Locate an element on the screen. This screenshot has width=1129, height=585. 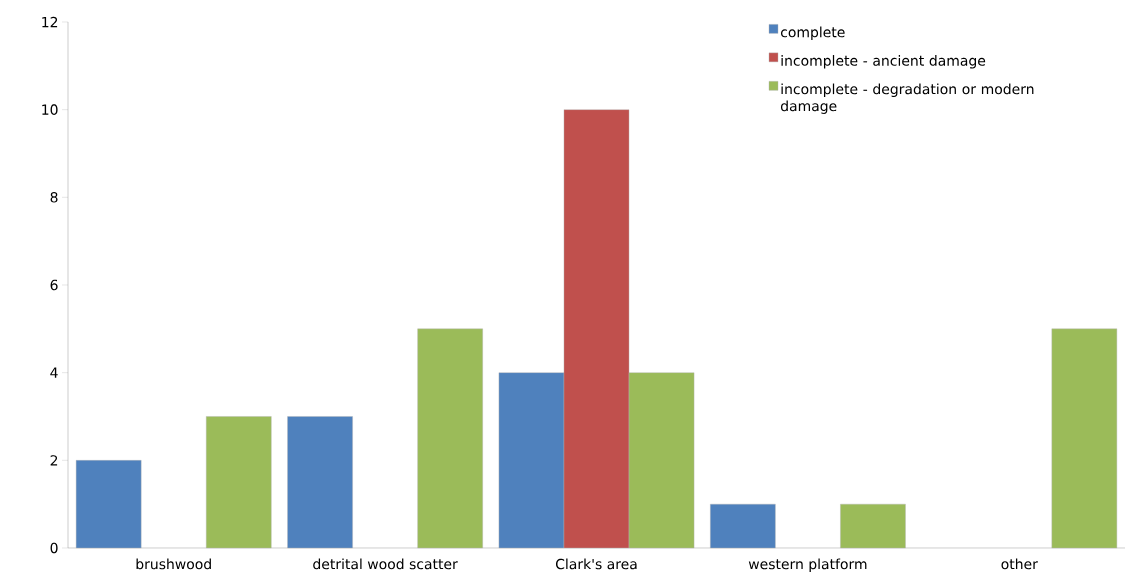
y-tick-label: 10 is located at coordinates (50, 109).